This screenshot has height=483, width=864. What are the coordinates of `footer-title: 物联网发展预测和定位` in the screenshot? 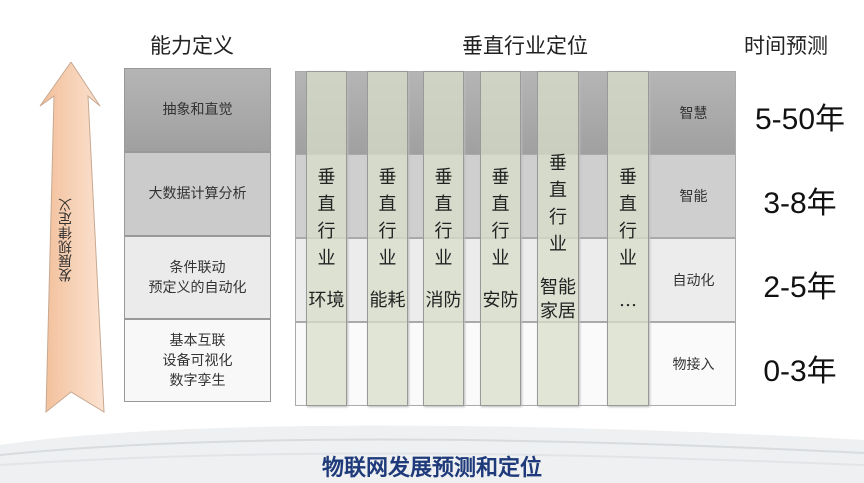 It's located at (431, 468).